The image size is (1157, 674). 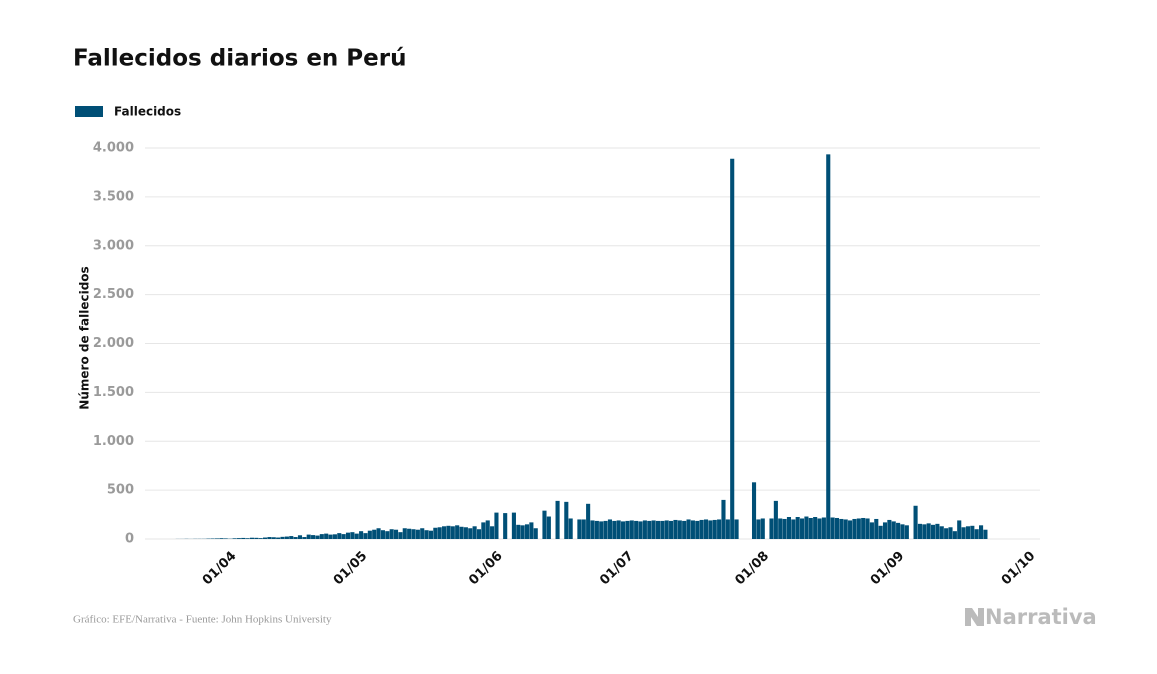 What do you see at coordinates (617, 569) in the screenshot?
I see `x-tick-label: 01/07` at bounding box center [617, 569].